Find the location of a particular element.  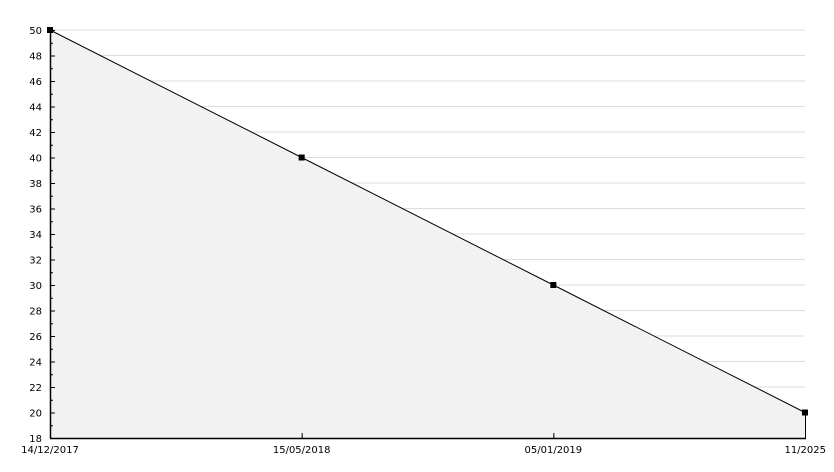

y-tick-label: 28 is located at coordinates (35, 312).